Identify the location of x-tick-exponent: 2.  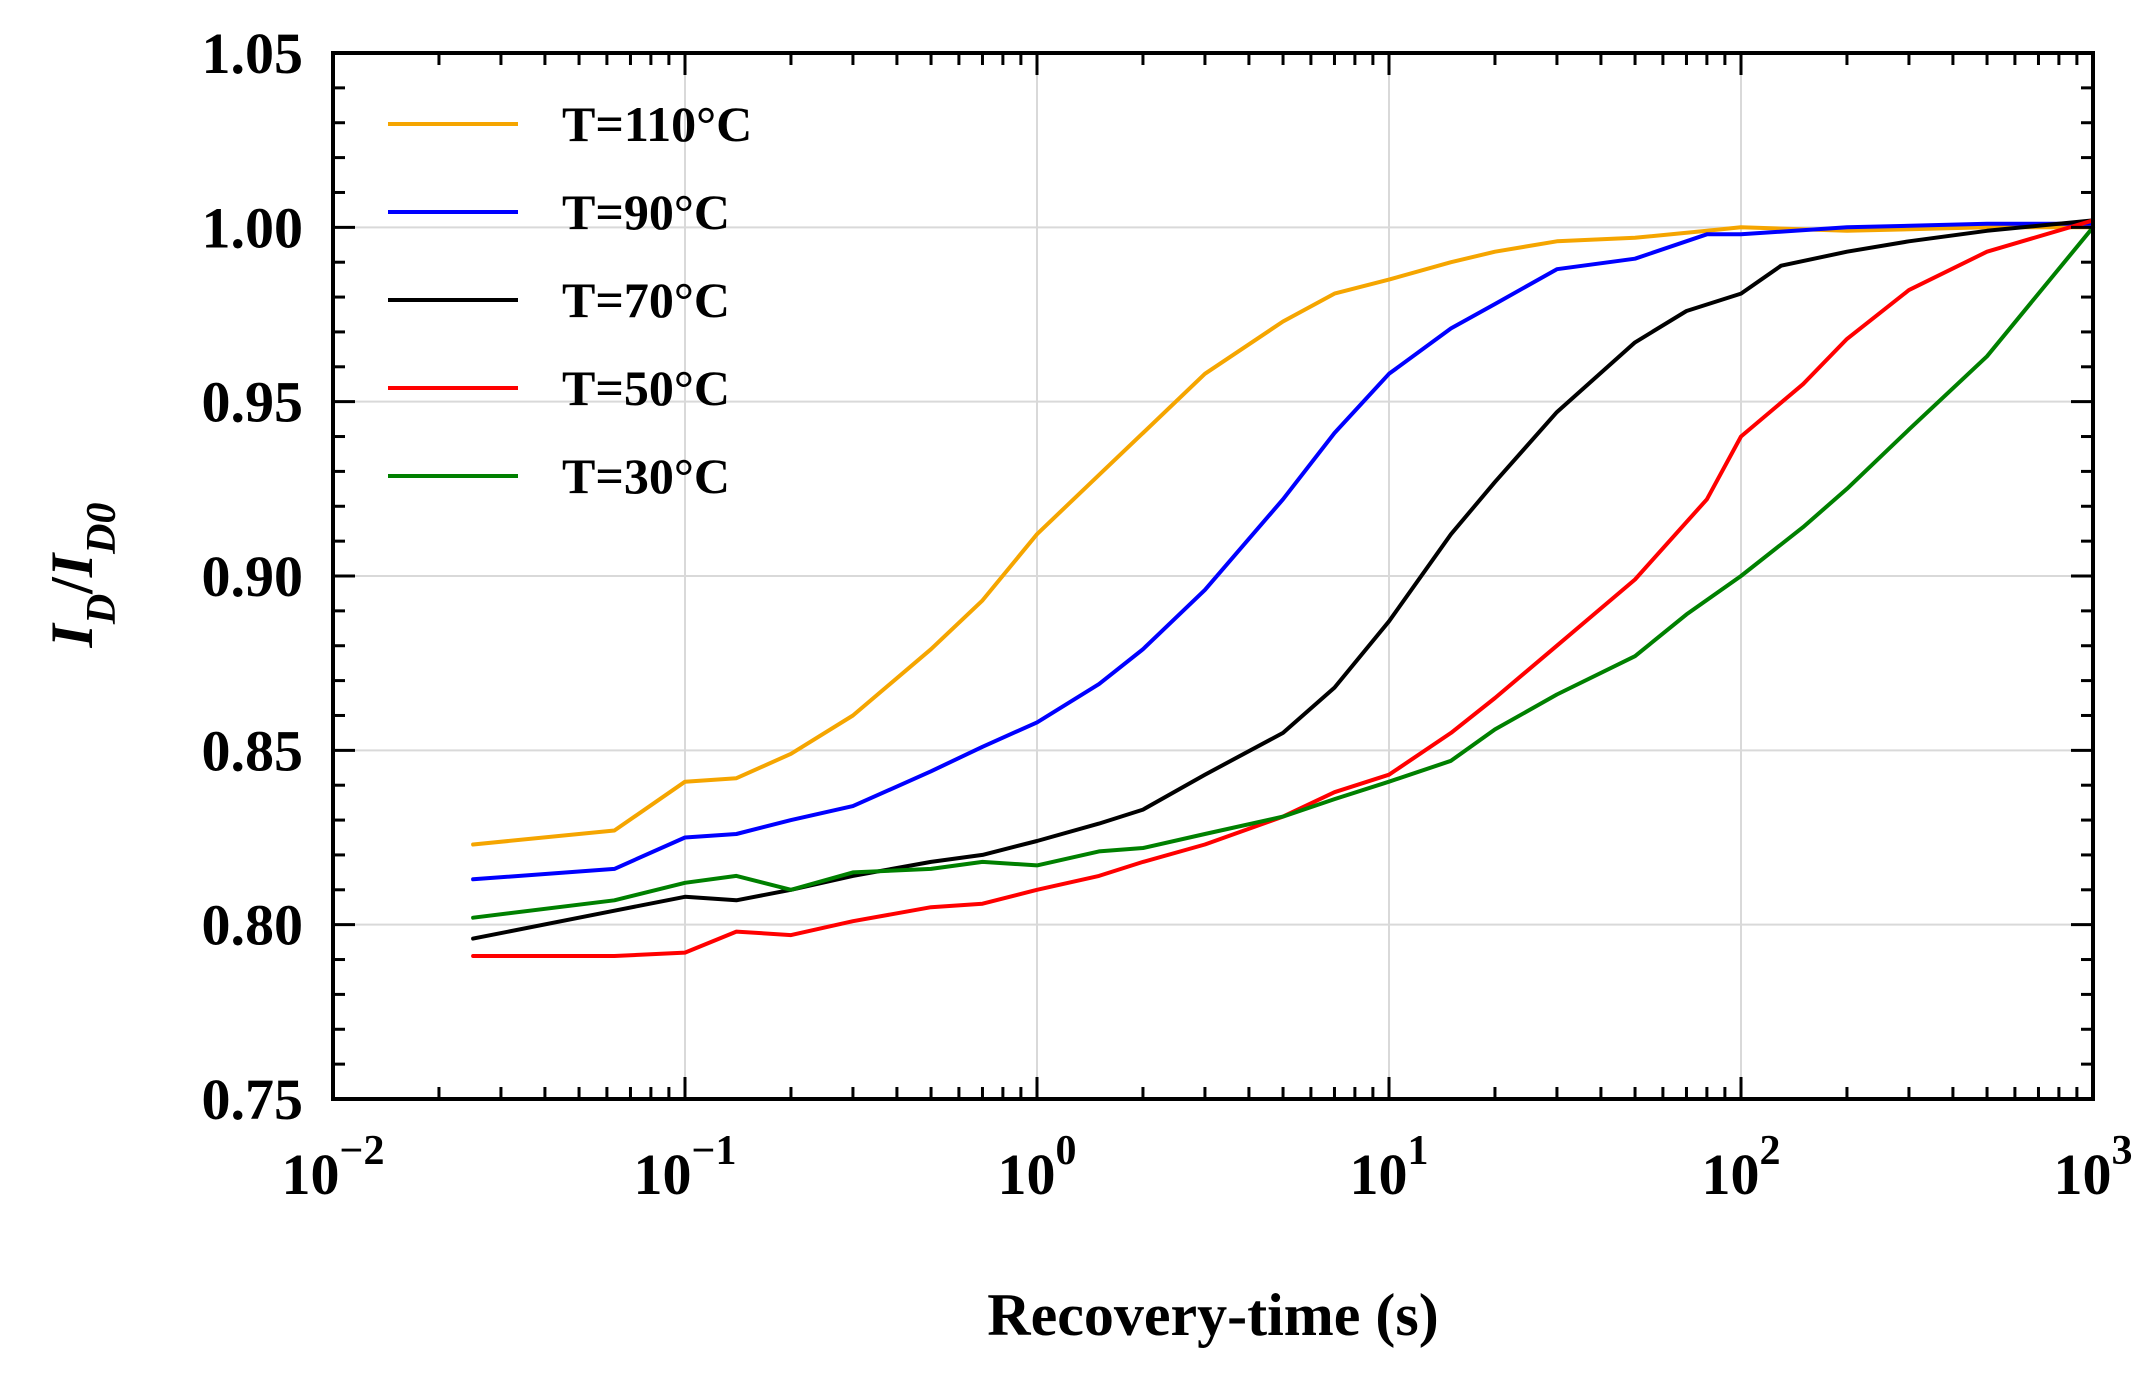
(1770, 1151).